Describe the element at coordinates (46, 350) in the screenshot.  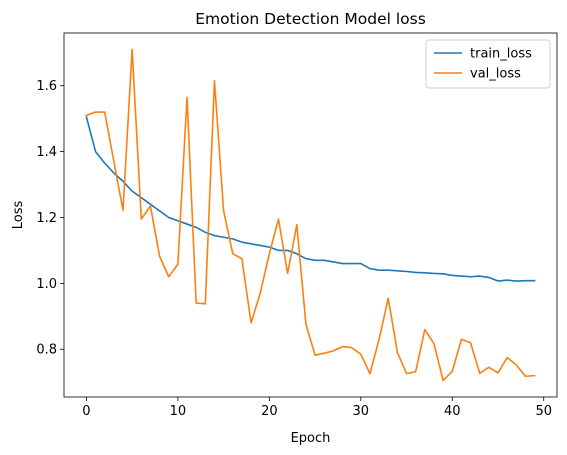
I see `y-tick-label: 0.8` at that location.